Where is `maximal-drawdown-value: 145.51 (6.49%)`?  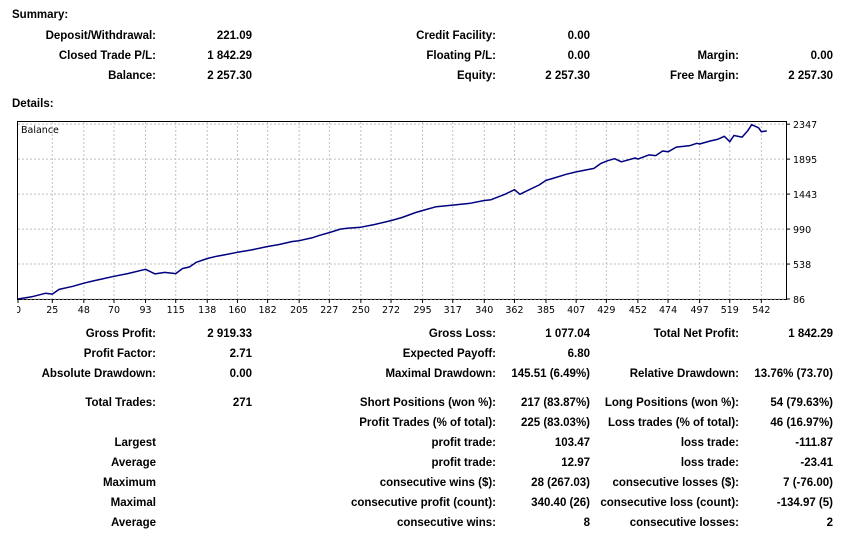 maximal-drawdown-value: 145.51 (6.49%) is located at coordinates (550, 374).